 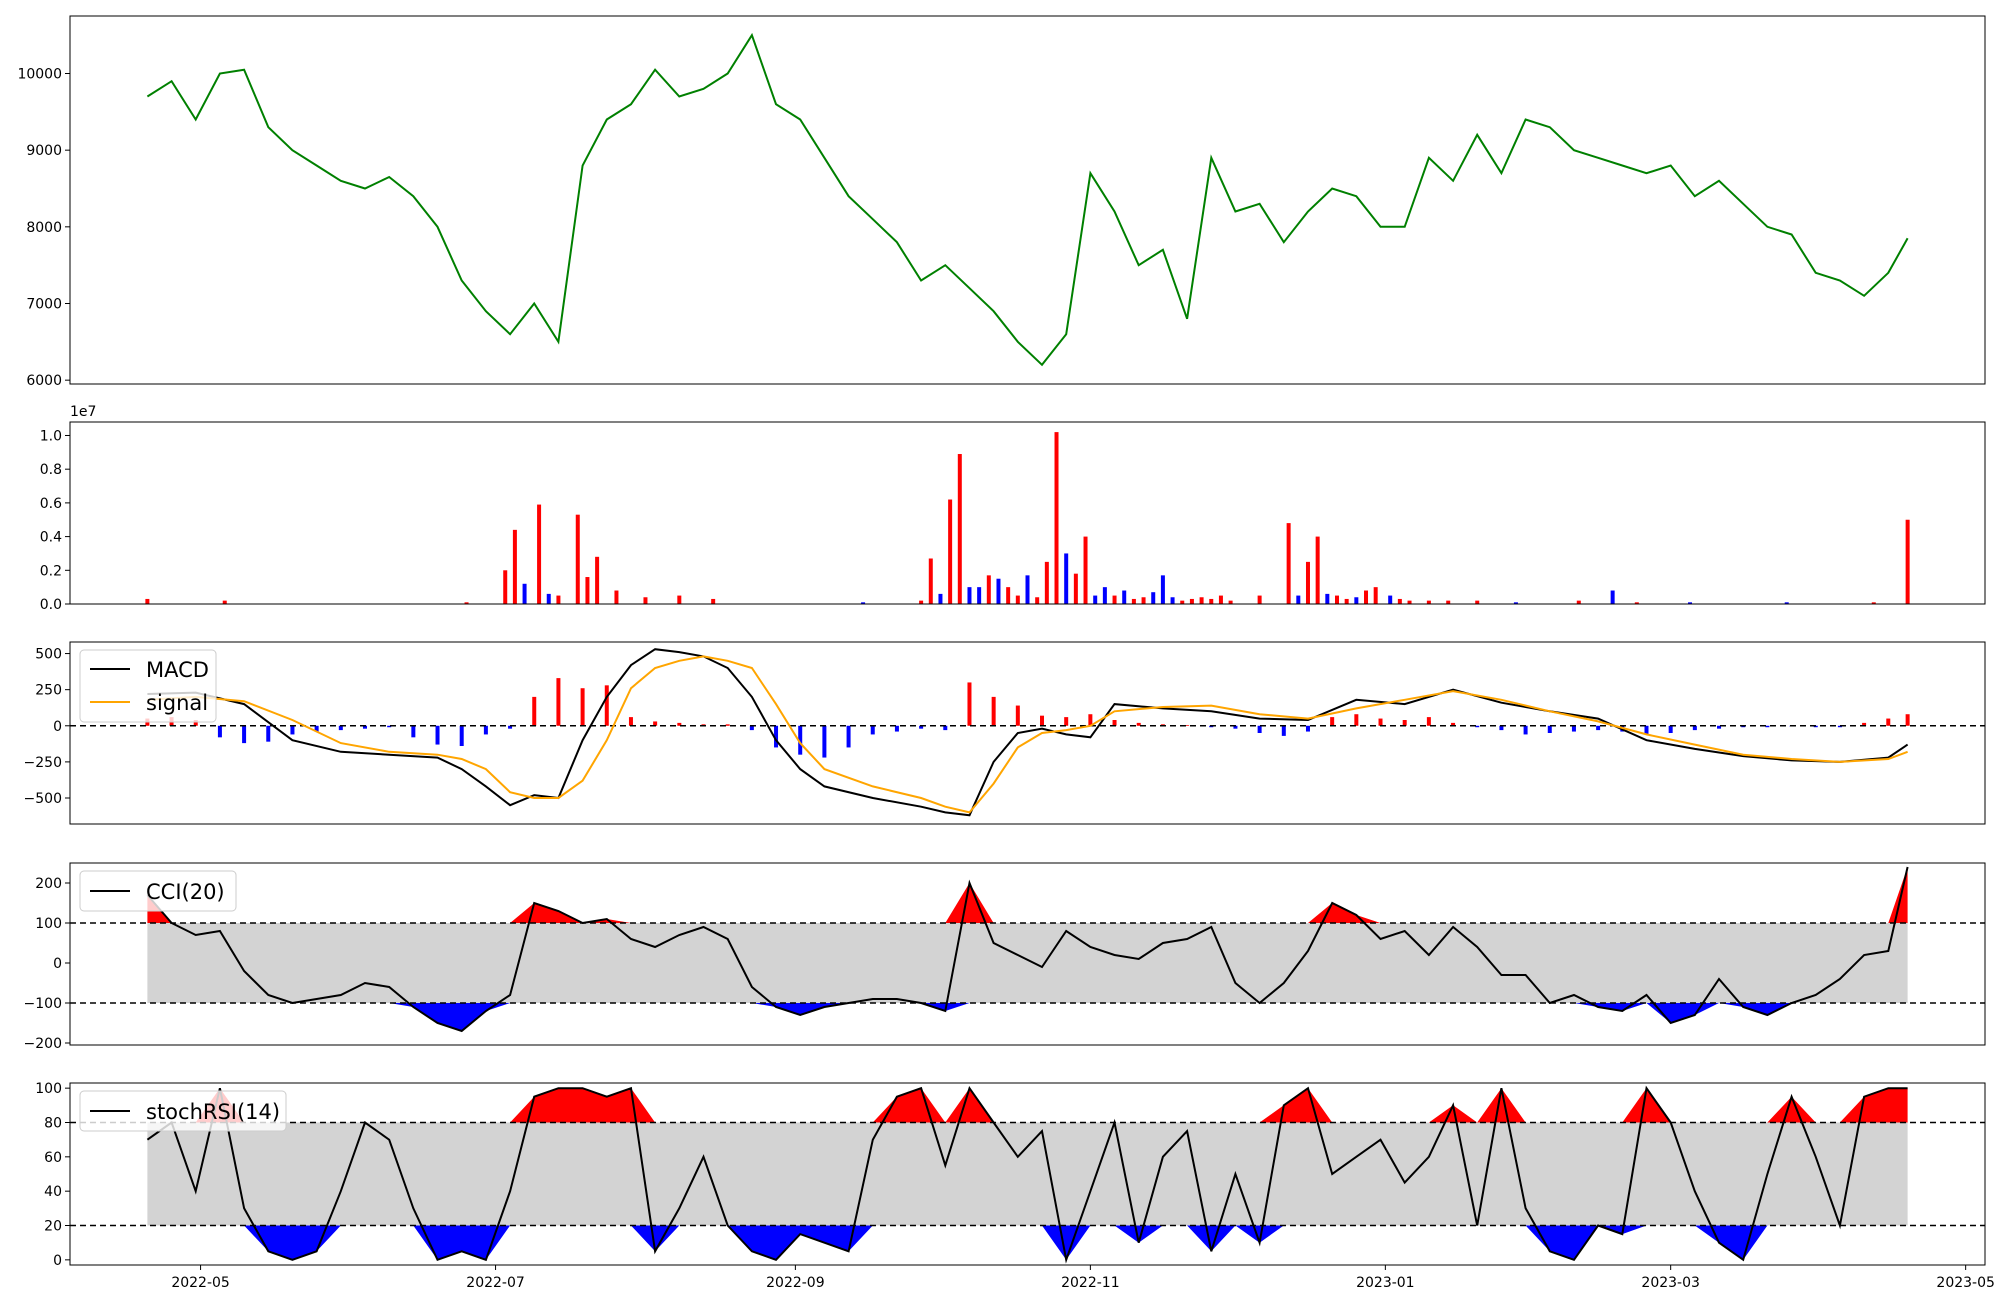 I want to click on volume-y-tick-label: 0.4, so click(x=51, y=538).